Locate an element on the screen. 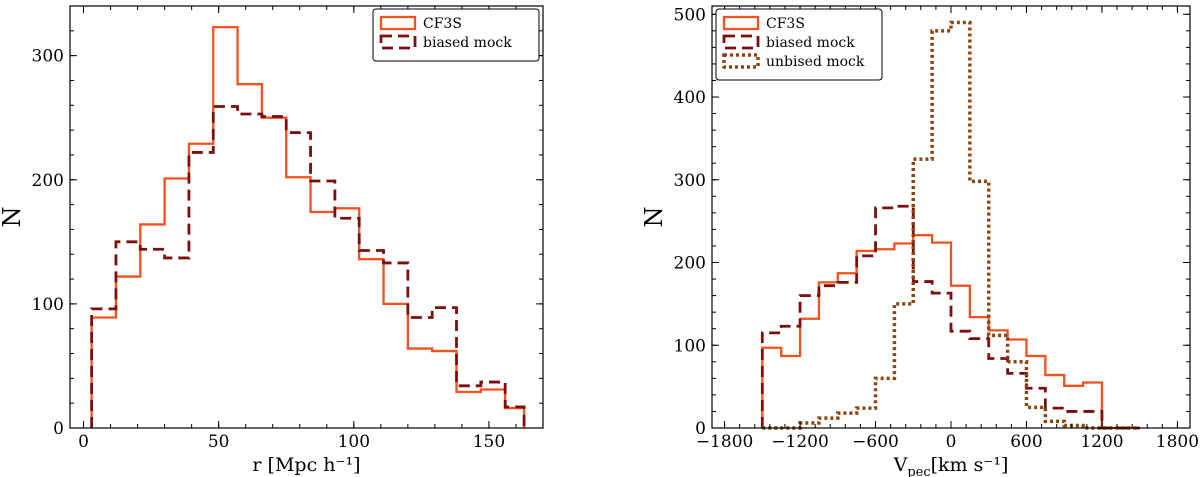 This screenshot has width=1200, height=477. x-axis-label-subscript: pec is located at coordinates (918, 471).